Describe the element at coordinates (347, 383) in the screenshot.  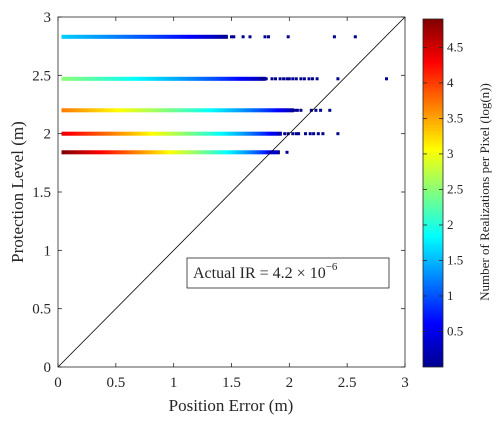
I see `x-tick-label: 2.5` at that location.